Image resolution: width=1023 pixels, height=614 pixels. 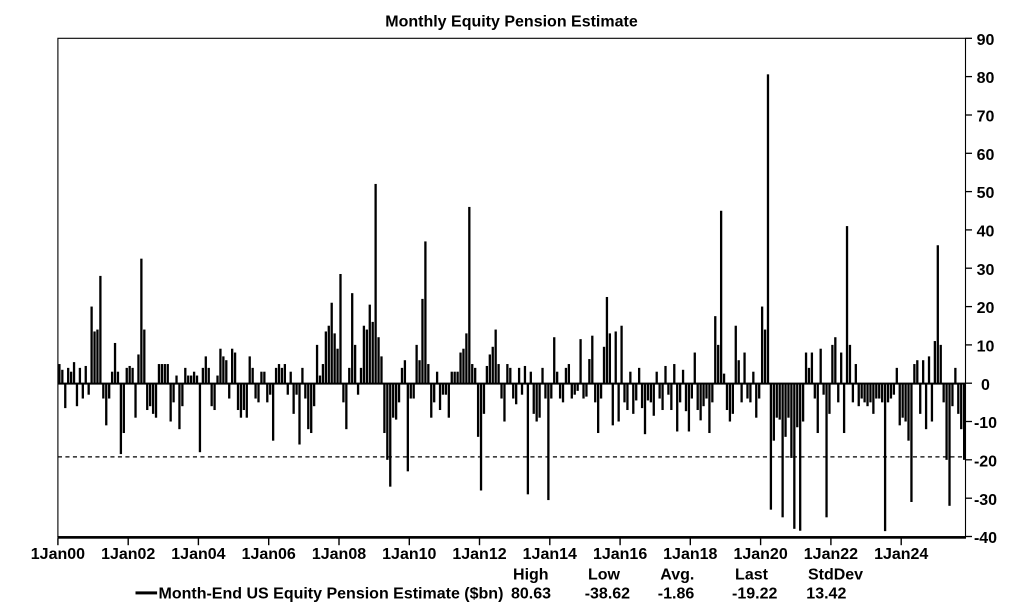 I want to click on svg-text: 1Jan18, so click(x=690, y=554).